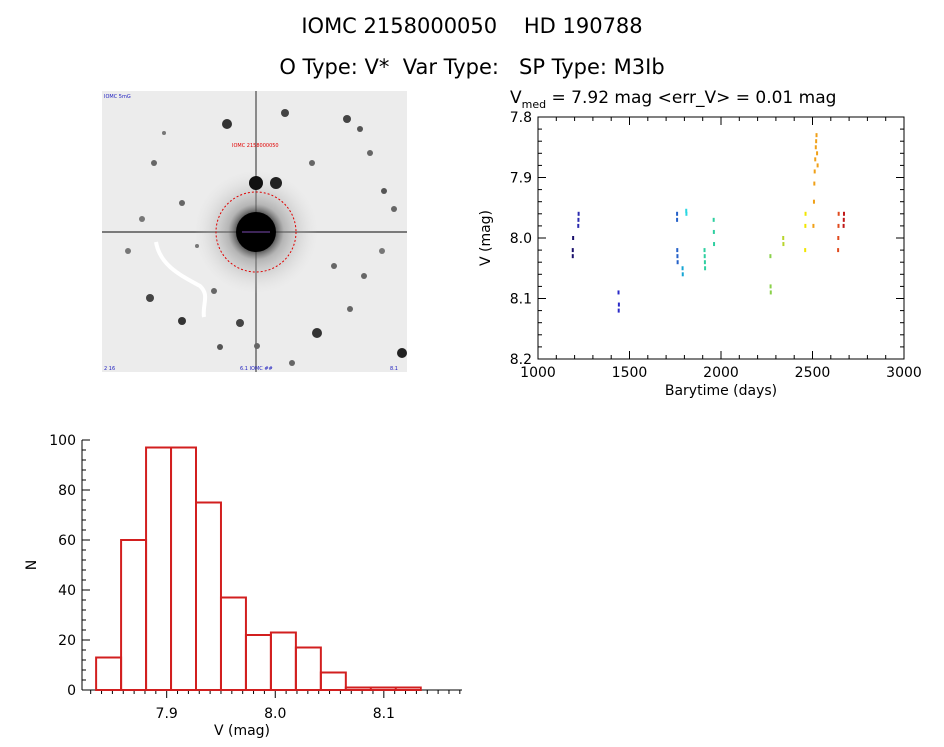  Describe the element at coordinates (521, 360) in the screenshot. I see `y-tick-label: 8.2` at that location.